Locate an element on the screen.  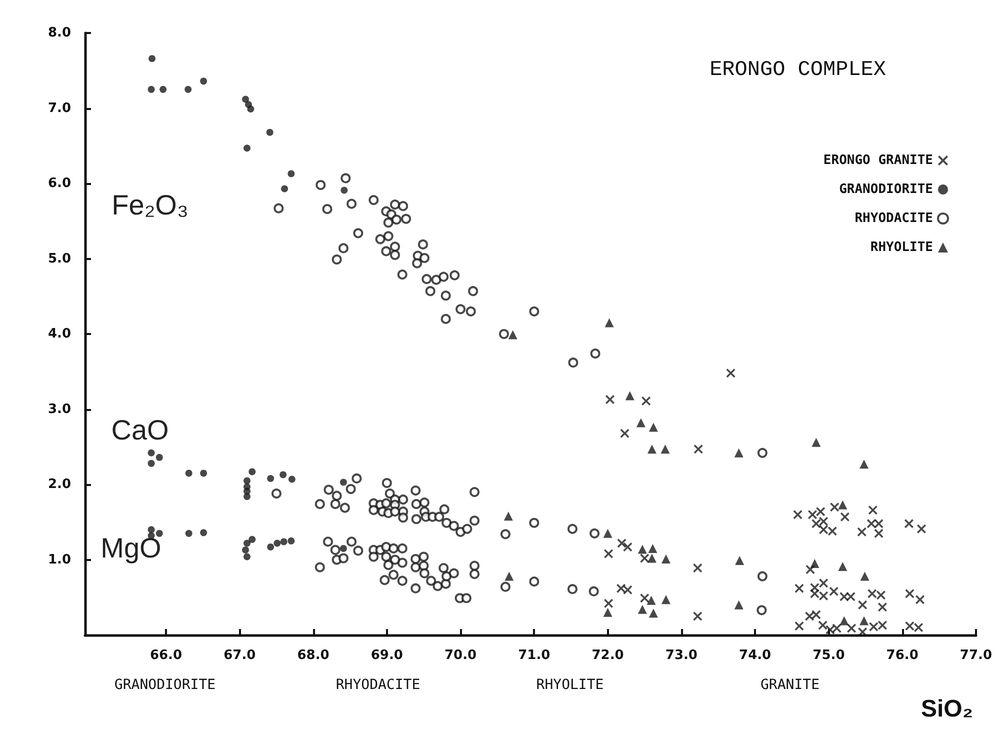
x-tick-label: 73.0 is located at coordinates (681, 655).